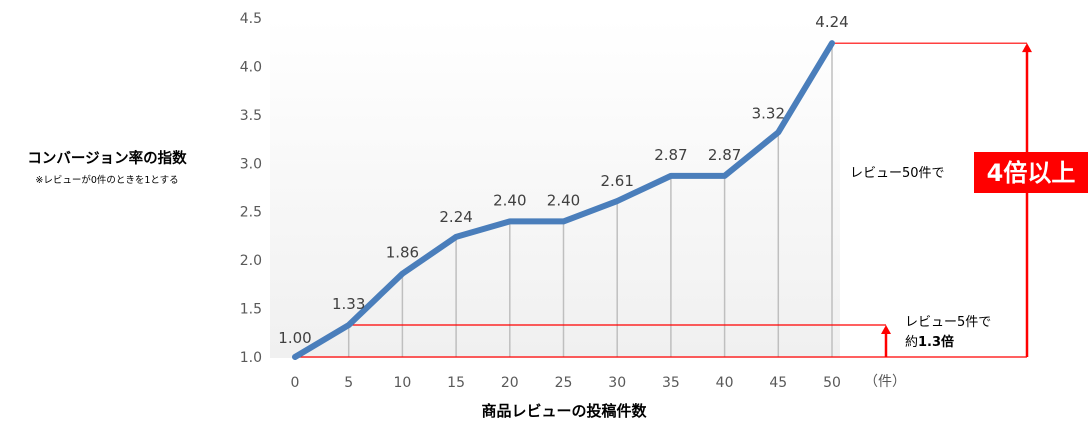 This screenshot has width=1090, height=425. I want to click on y-axis-title: コンバージョン率の指数, so click(107, 158).